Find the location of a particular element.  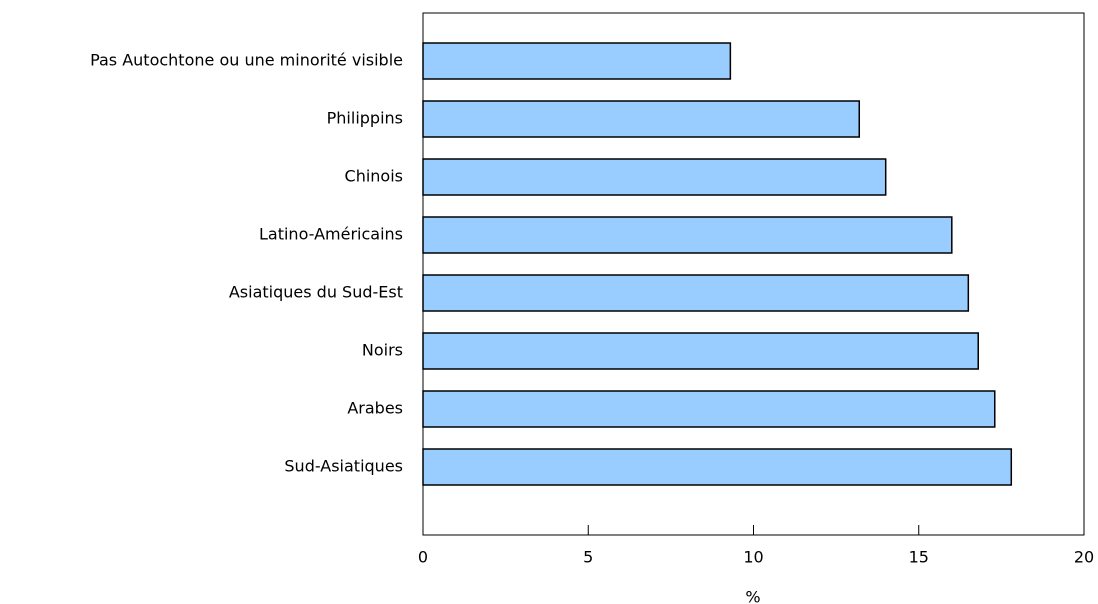

y-tick-label: Arabes is located at coordinates (375, 408).